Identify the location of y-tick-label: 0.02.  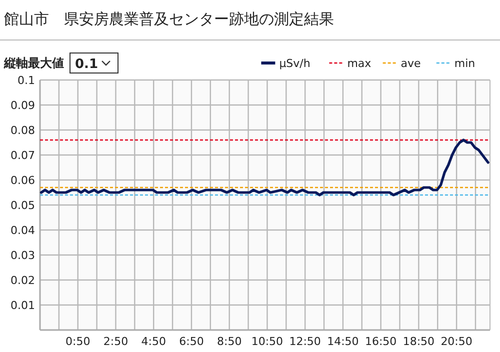
(22, 280).